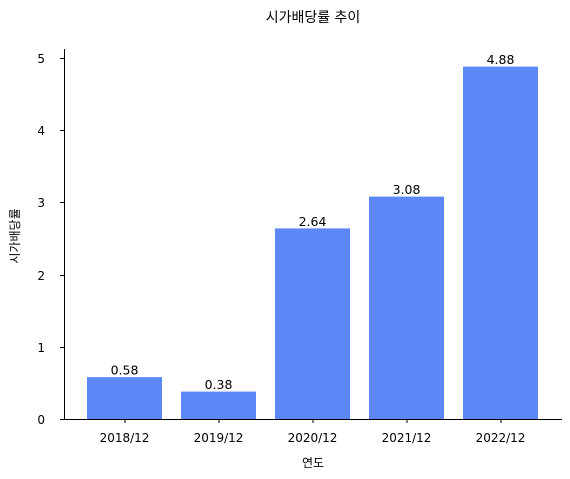  What do you see at coordinates (407, 189) in the screenshot?
I see `bar-value-label: 3.08` at bounding box center [407, 189].